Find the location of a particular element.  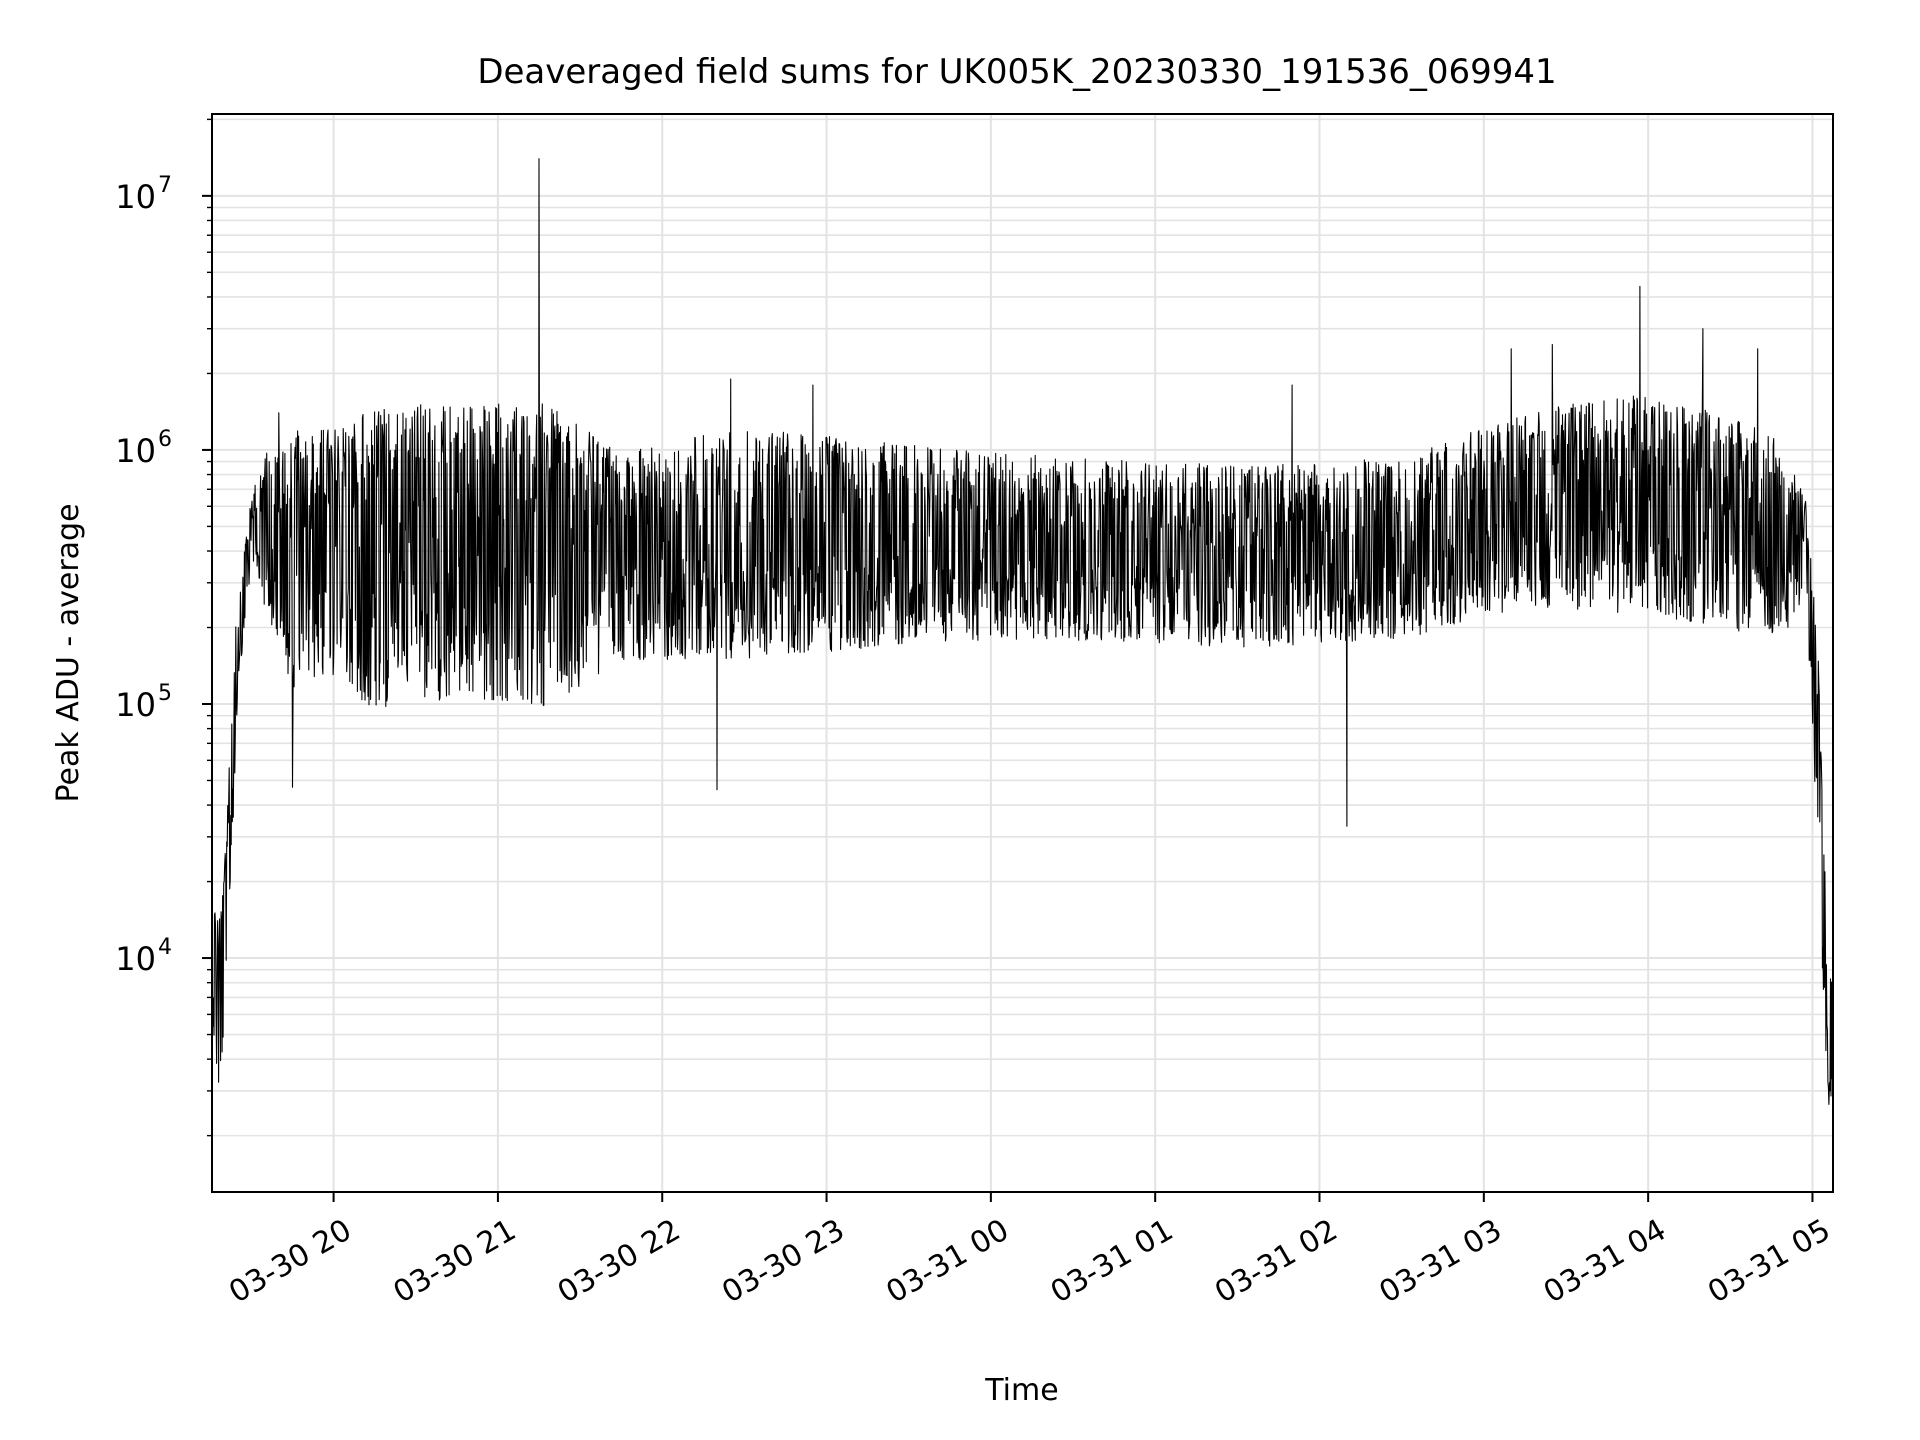

y-tick-exponent: 6 is located at coordinates (165, 439).